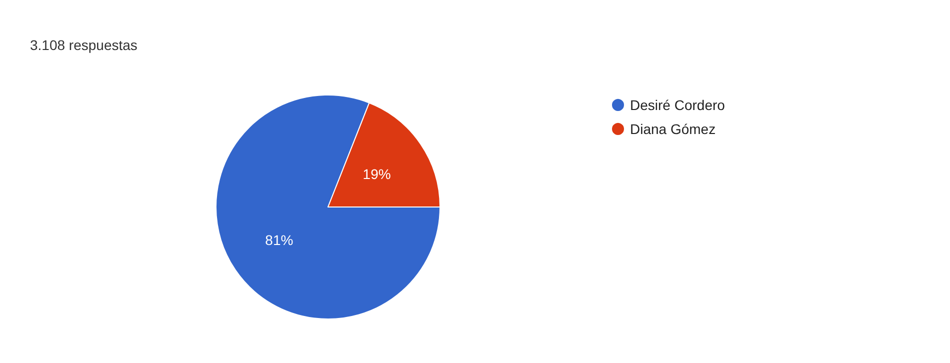 The height and width of the screenshot is (363, 950). I want to click on data-label: 81%, so click(279, 240).